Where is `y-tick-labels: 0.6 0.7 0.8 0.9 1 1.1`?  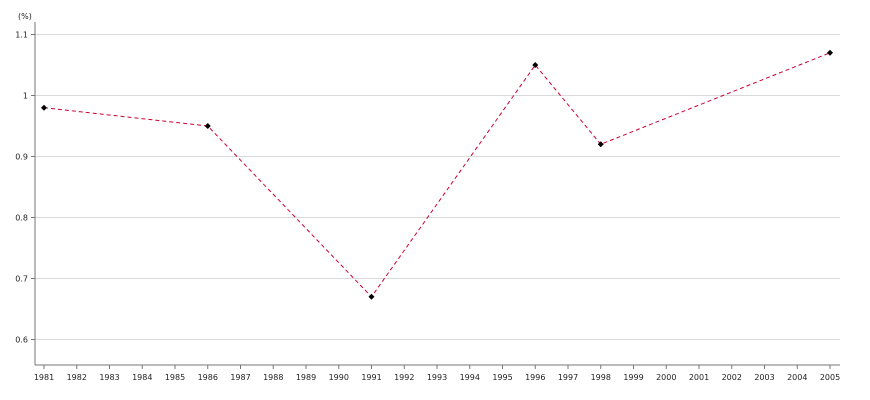 y-tick-labels: 0.6 0.7 0.8 0.9 1 1.1 is located at coordinates (21, 188).